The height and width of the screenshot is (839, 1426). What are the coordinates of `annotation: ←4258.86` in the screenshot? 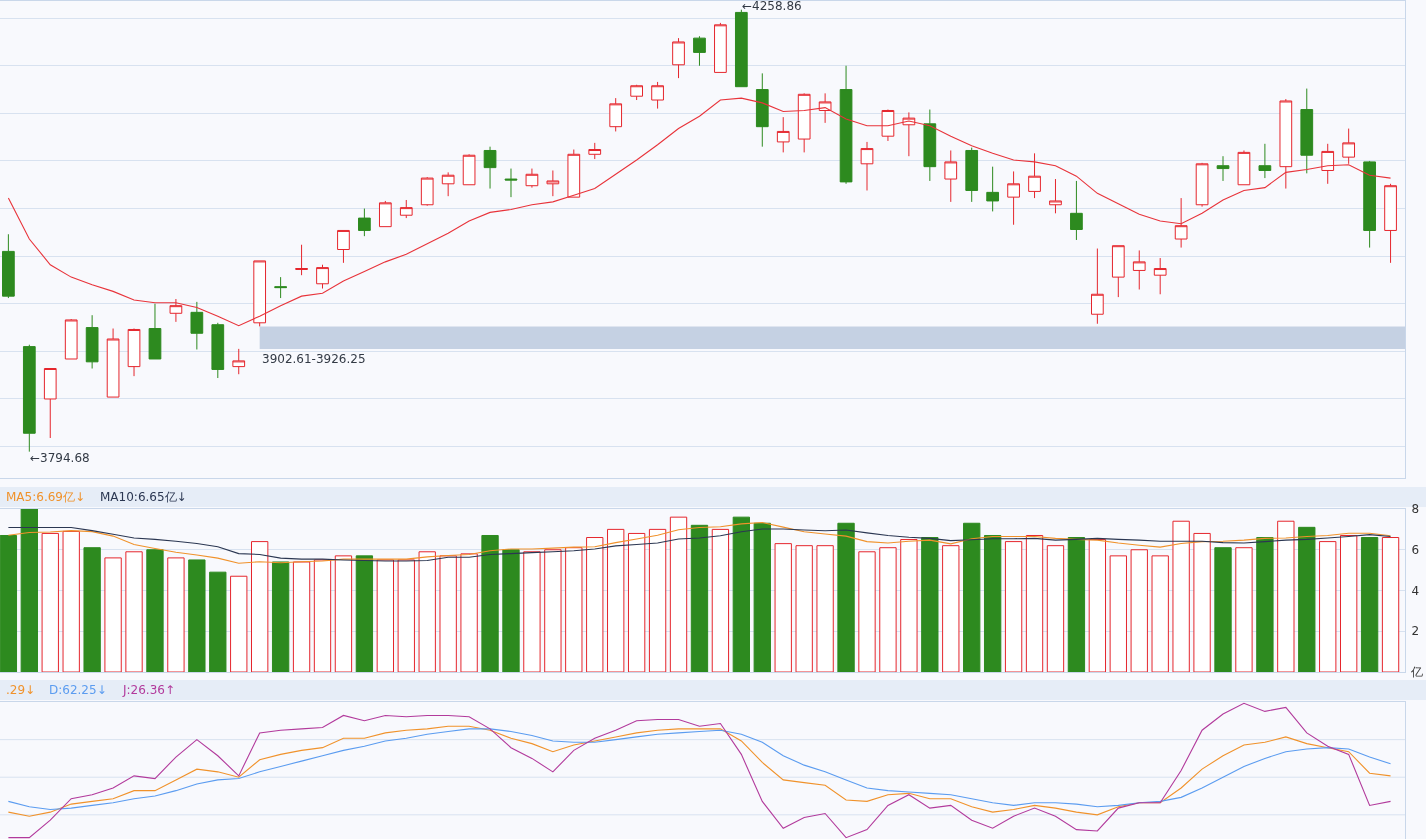 It's located at (772, 6).